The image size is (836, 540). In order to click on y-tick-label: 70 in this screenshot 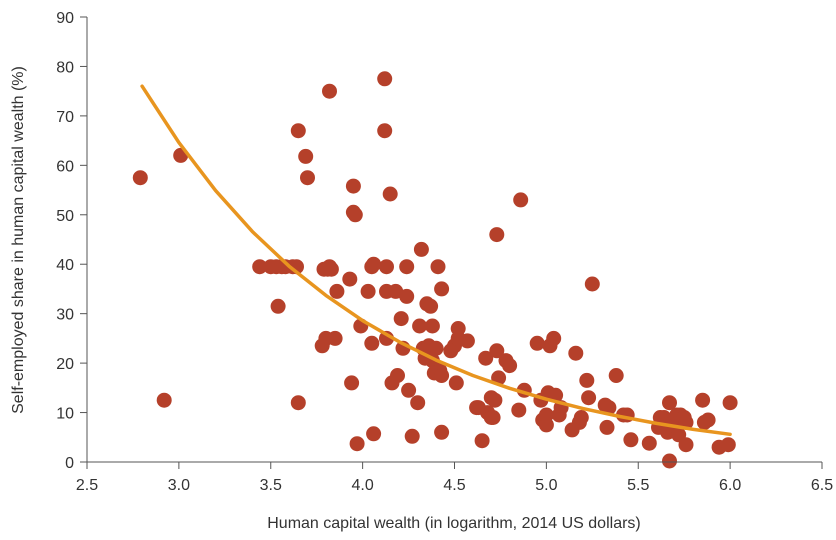, I will do `click(65, 117)`.